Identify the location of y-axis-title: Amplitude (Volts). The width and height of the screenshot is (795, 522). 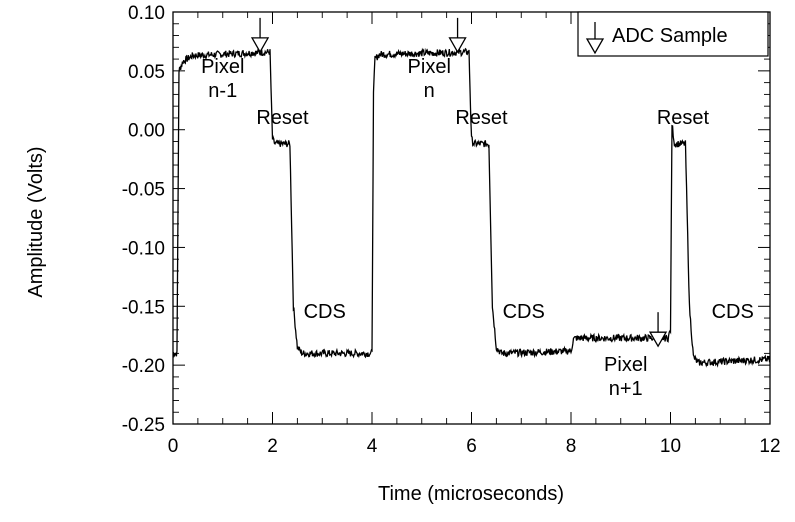
(36, 221).